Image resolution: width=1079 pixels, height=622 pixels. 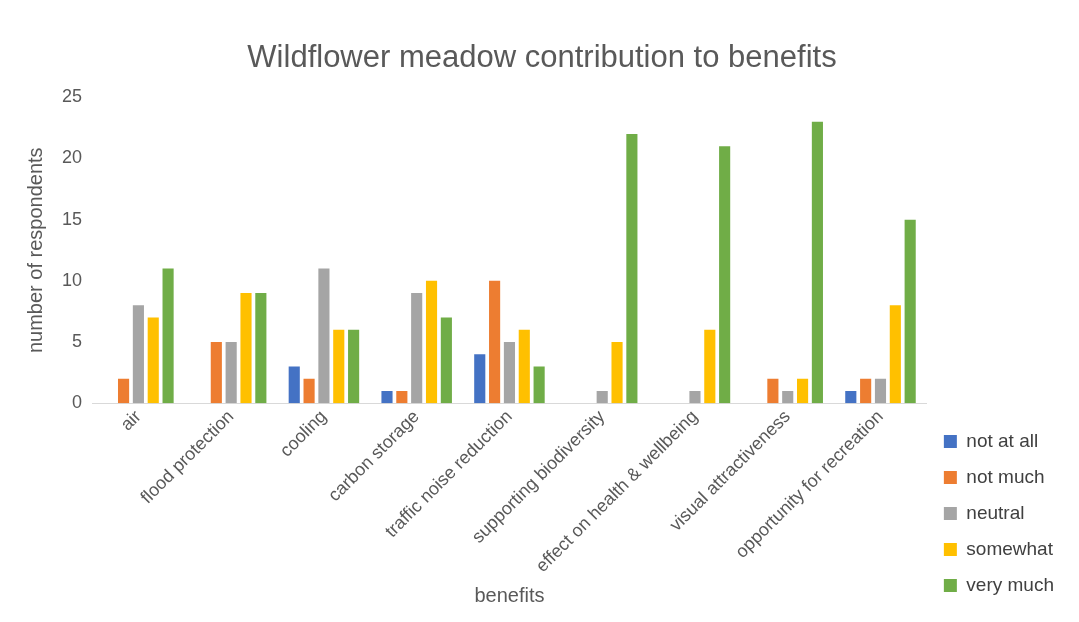 What do you see at coordinates (542, 57) in the screenshot?
I see `chart-title: Wildflower meadow contribution to benefits` at bounding box center [542, 57].